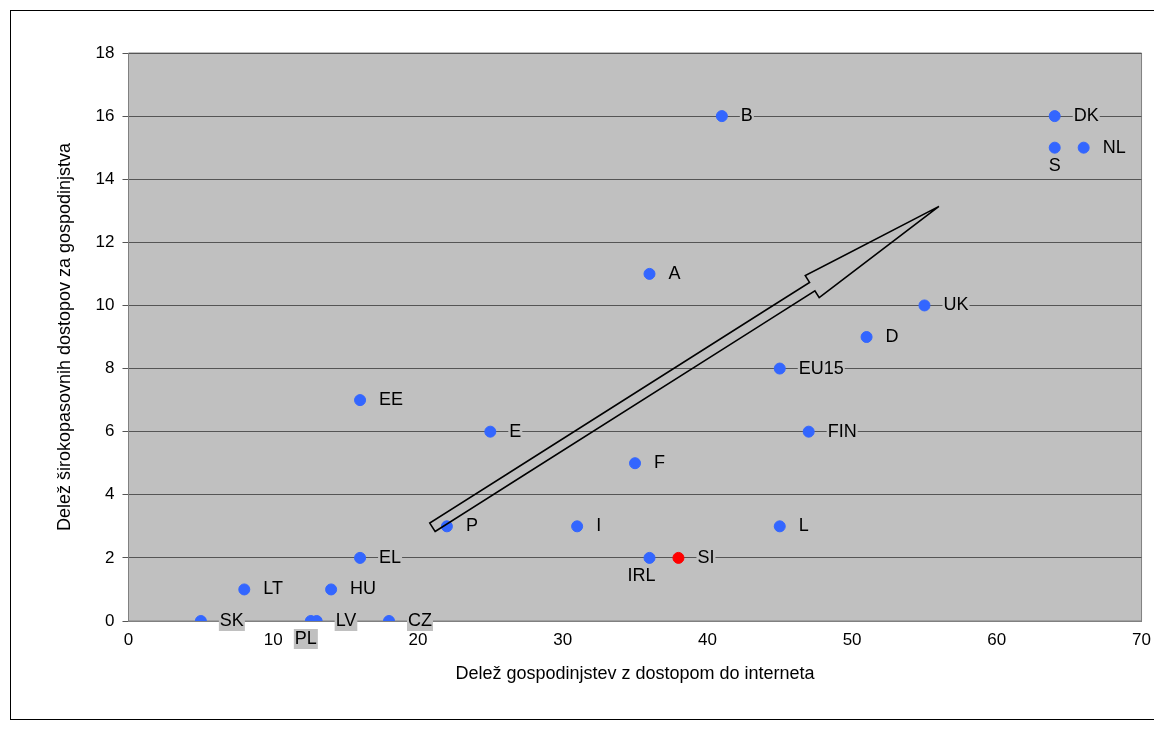 This screenshot has width=1154, height=735. I want to click on y-tick-label: 0, so click(110, 620).